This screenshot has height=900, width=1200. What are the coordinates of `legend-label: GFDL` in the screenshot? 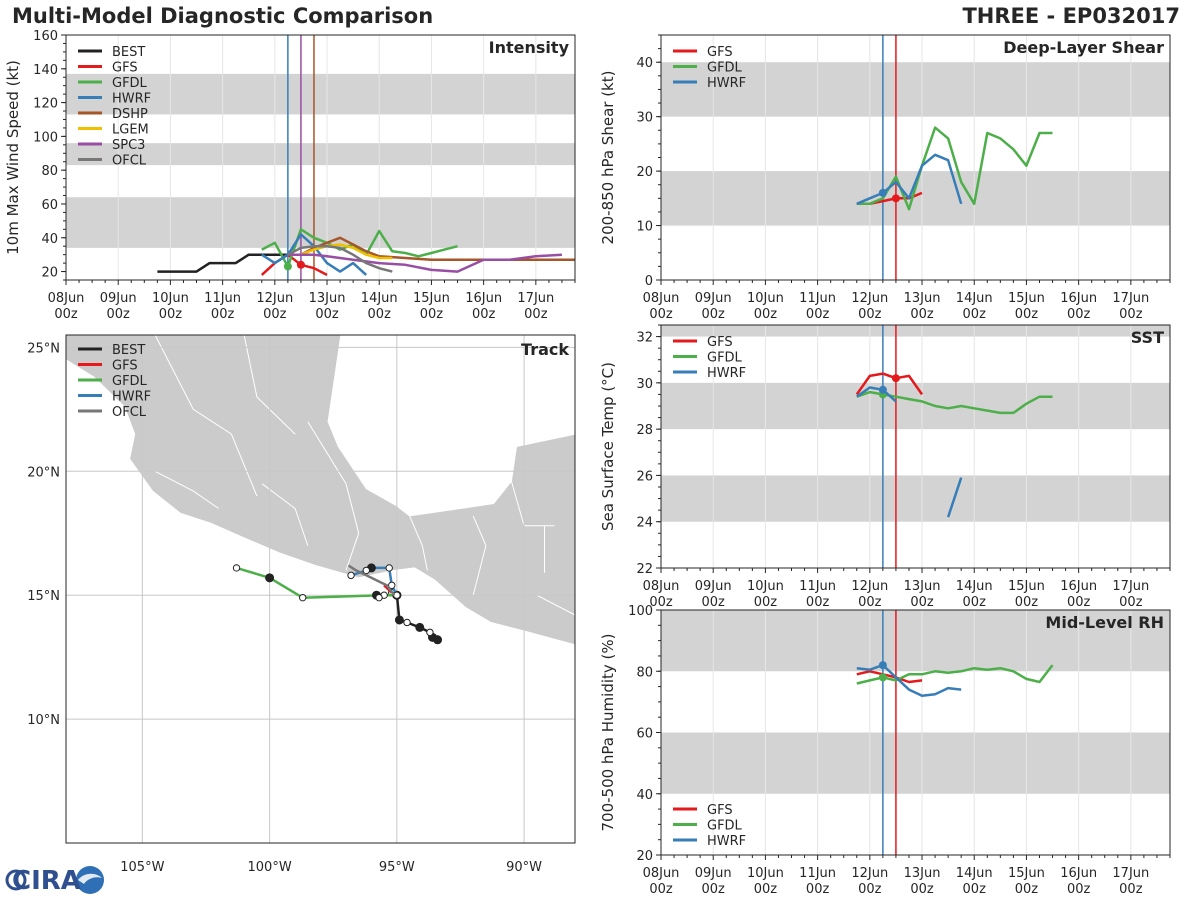 It's located at (725, 68).